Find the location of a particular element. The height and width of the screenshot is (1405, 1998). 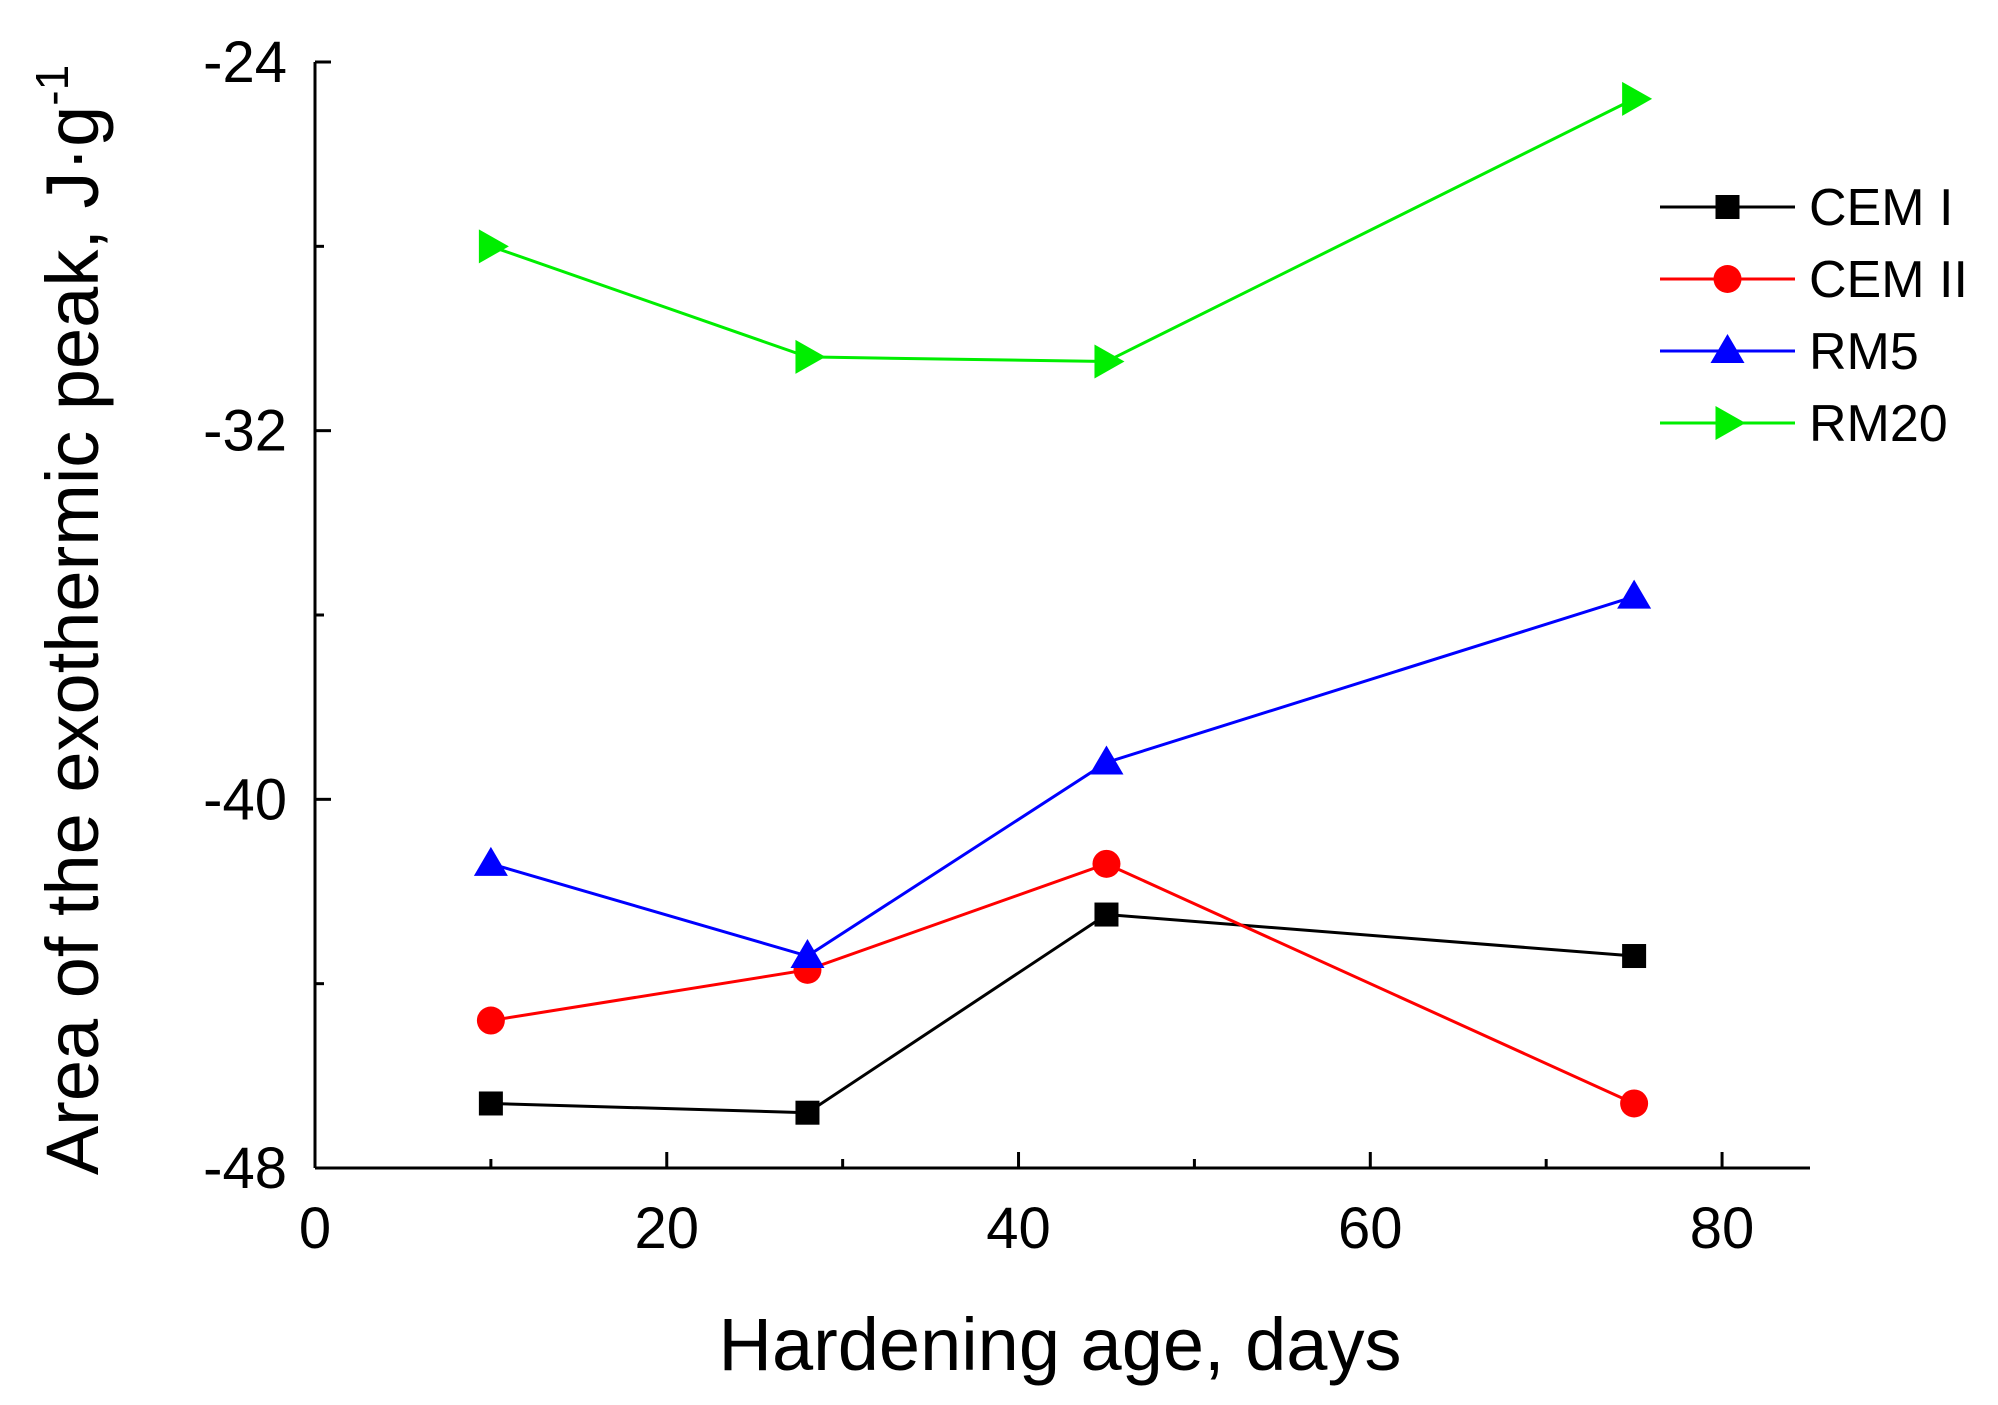

x-tick-label: 40 is located at coordinates (1018, 1228).